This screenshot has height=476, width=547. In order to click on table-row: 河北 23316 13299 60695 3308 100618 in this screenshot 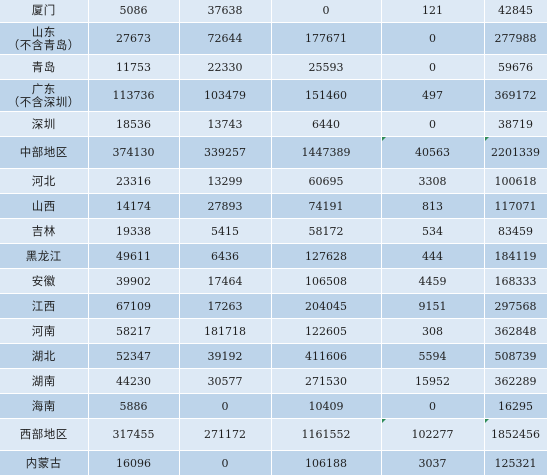, I will do `click(273, 181)`.